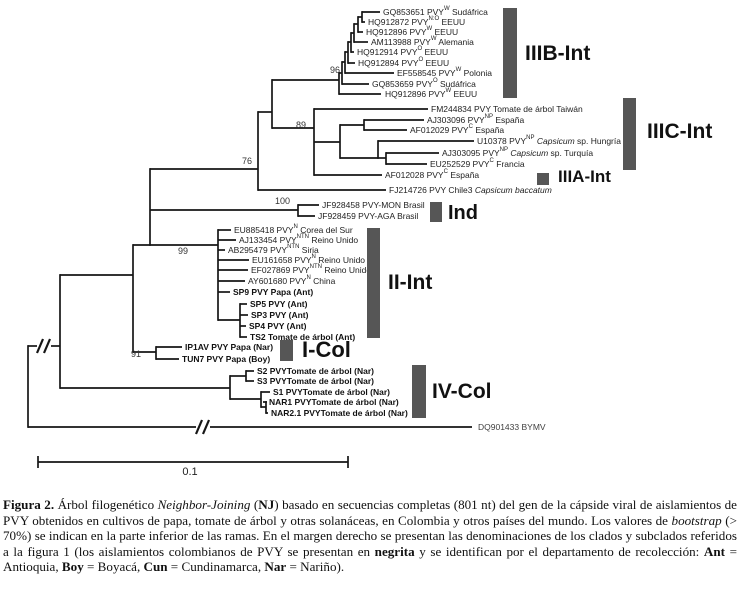 The height and width of the screenshot is (589, 740). Describe the element at coordinates (463, 213) in the screenshot. I see `clade-label: Ind` at that location.